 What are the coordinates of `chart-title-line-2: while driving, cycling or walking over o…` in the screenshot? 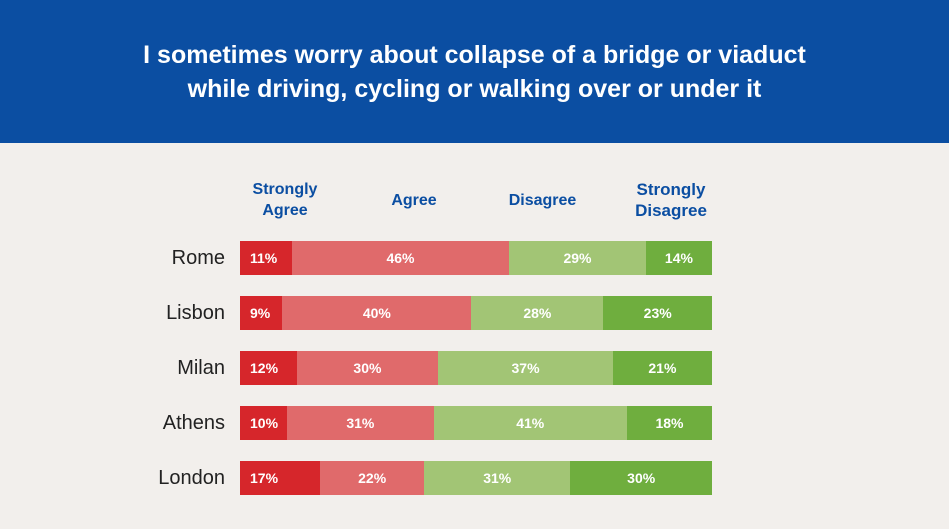 It's located at (474, 88).